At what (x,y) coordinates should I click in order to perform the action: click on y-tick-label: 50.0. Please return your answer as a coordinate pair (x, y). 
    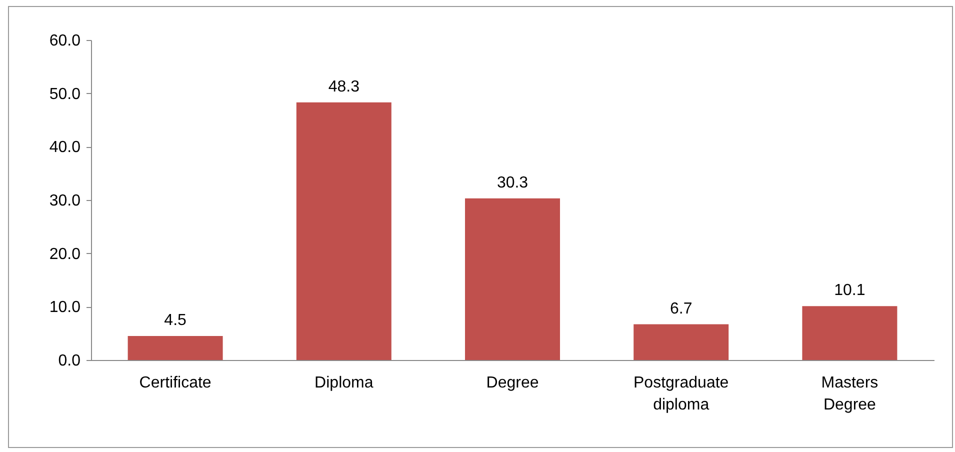
    Looking at the image, I should click on (65, 94).